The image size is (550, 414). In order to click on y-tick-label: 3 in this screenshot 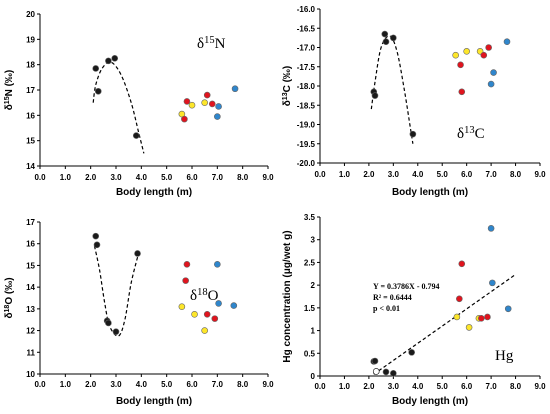, I will do `click(313, 240)`.